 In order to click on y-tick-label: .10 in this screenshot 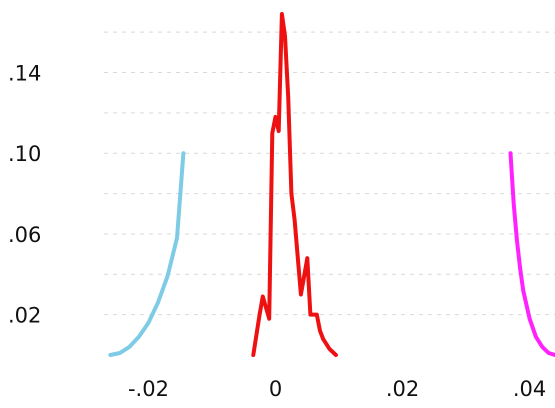, I will do `click(24, 154)`.